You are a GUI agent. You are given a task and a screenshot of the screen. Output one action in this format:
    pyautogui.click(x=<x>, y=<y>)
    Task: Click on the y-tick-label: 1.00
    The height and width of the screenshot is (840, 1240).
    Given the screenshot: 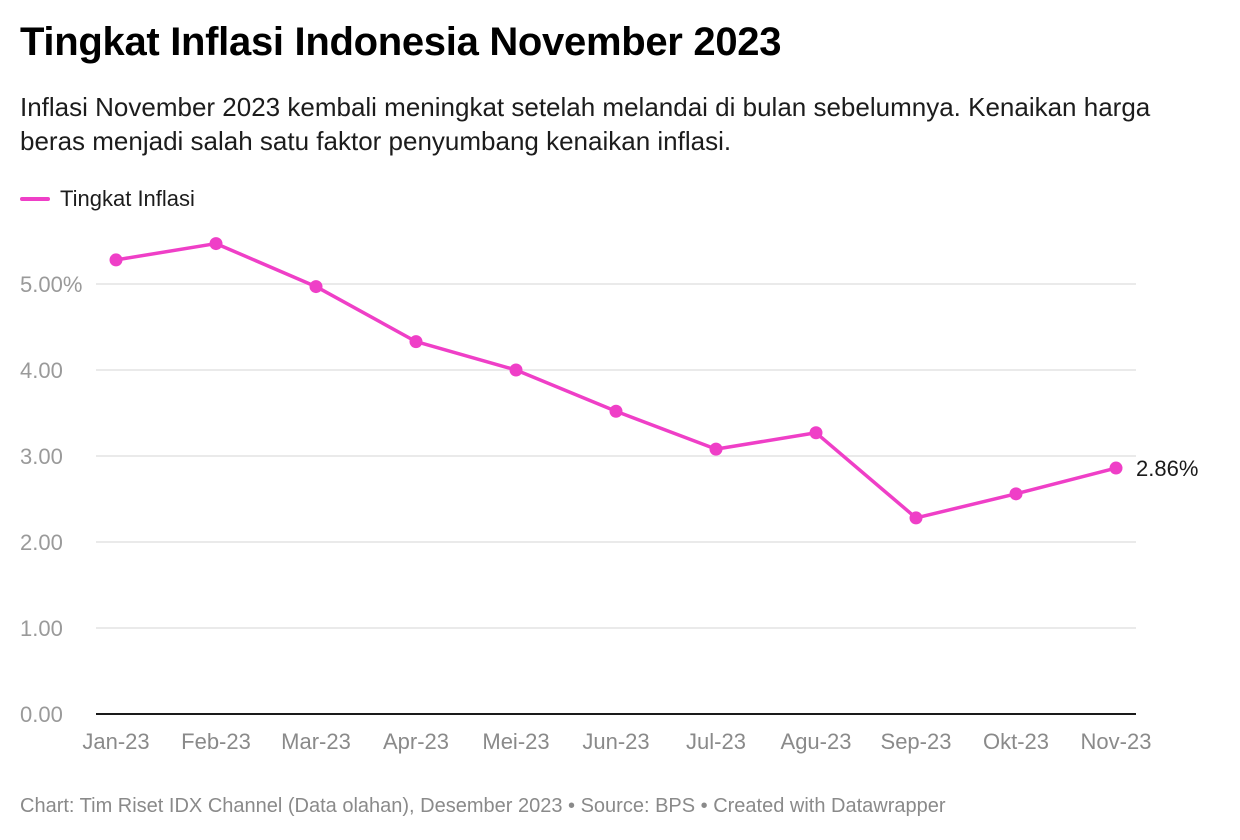 What is the action you would take?
    pyautogui.click(x=41, y=628)
    